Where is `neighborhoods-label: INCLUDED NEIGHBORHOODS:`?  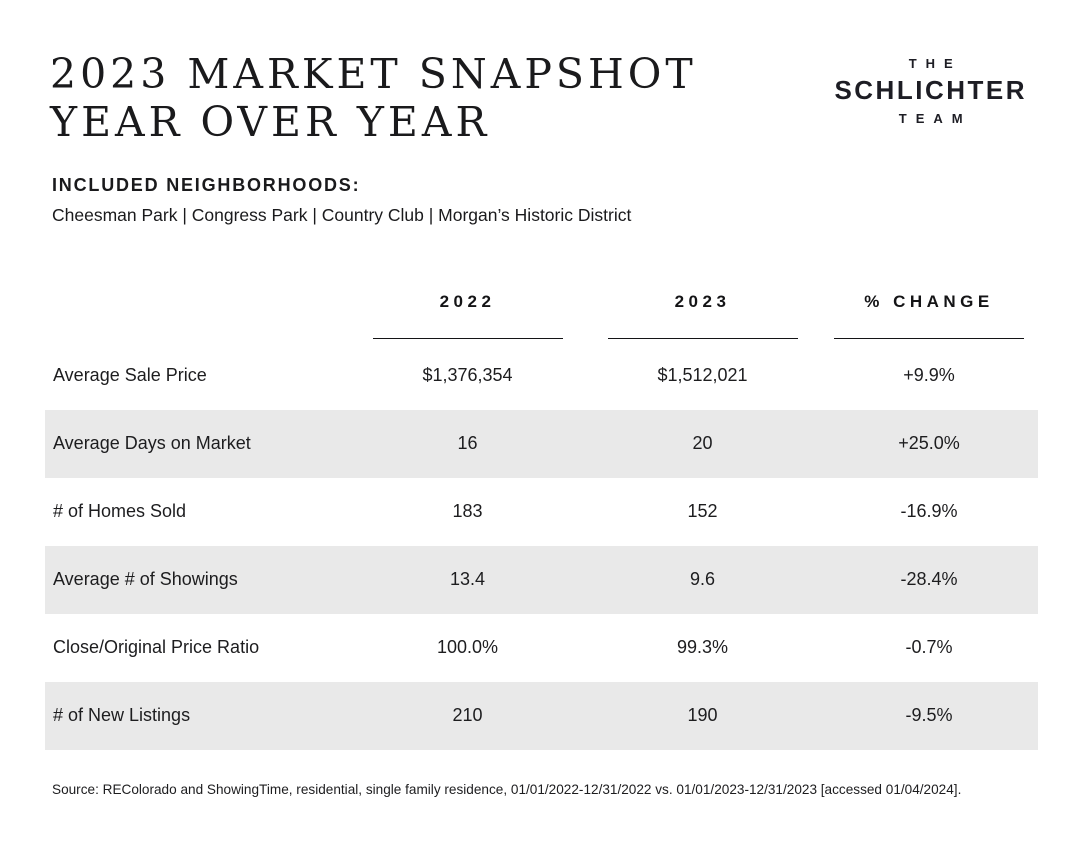
neighborhoods-label: INCLUDED NEIGHBORHOODS: is located at coordinates (206, 184).